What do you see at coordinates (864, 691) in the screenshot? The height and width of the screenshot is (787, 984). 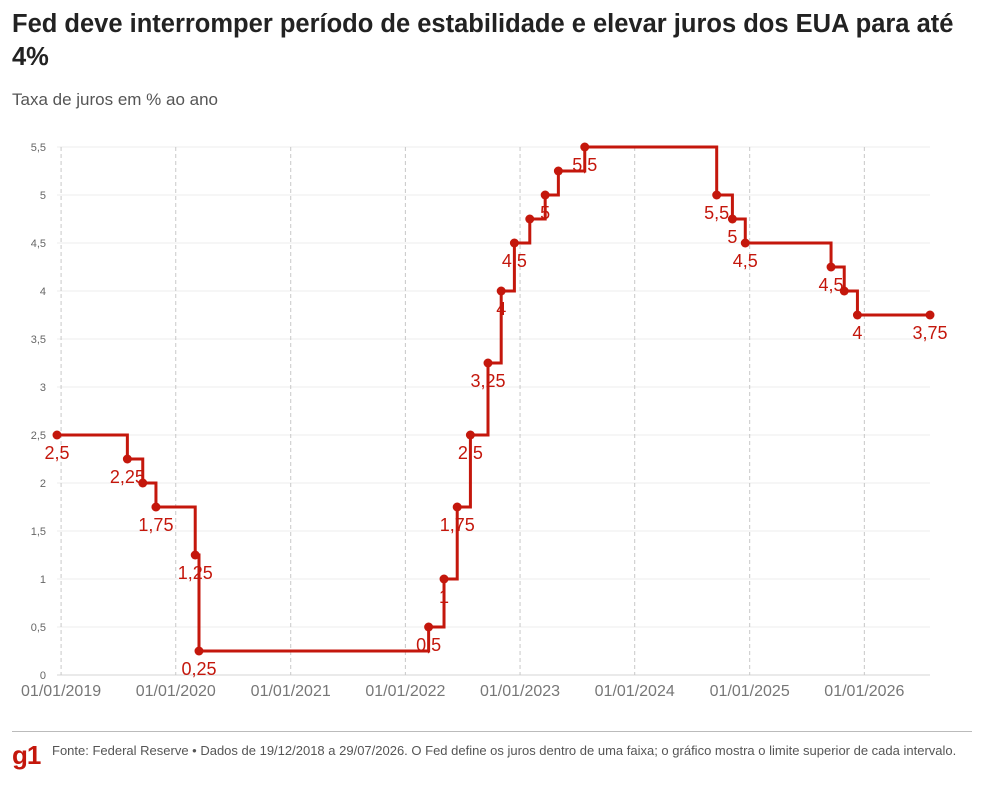 I see `x-tick-label: 01/01/2026` at bounding box center [864, 691].